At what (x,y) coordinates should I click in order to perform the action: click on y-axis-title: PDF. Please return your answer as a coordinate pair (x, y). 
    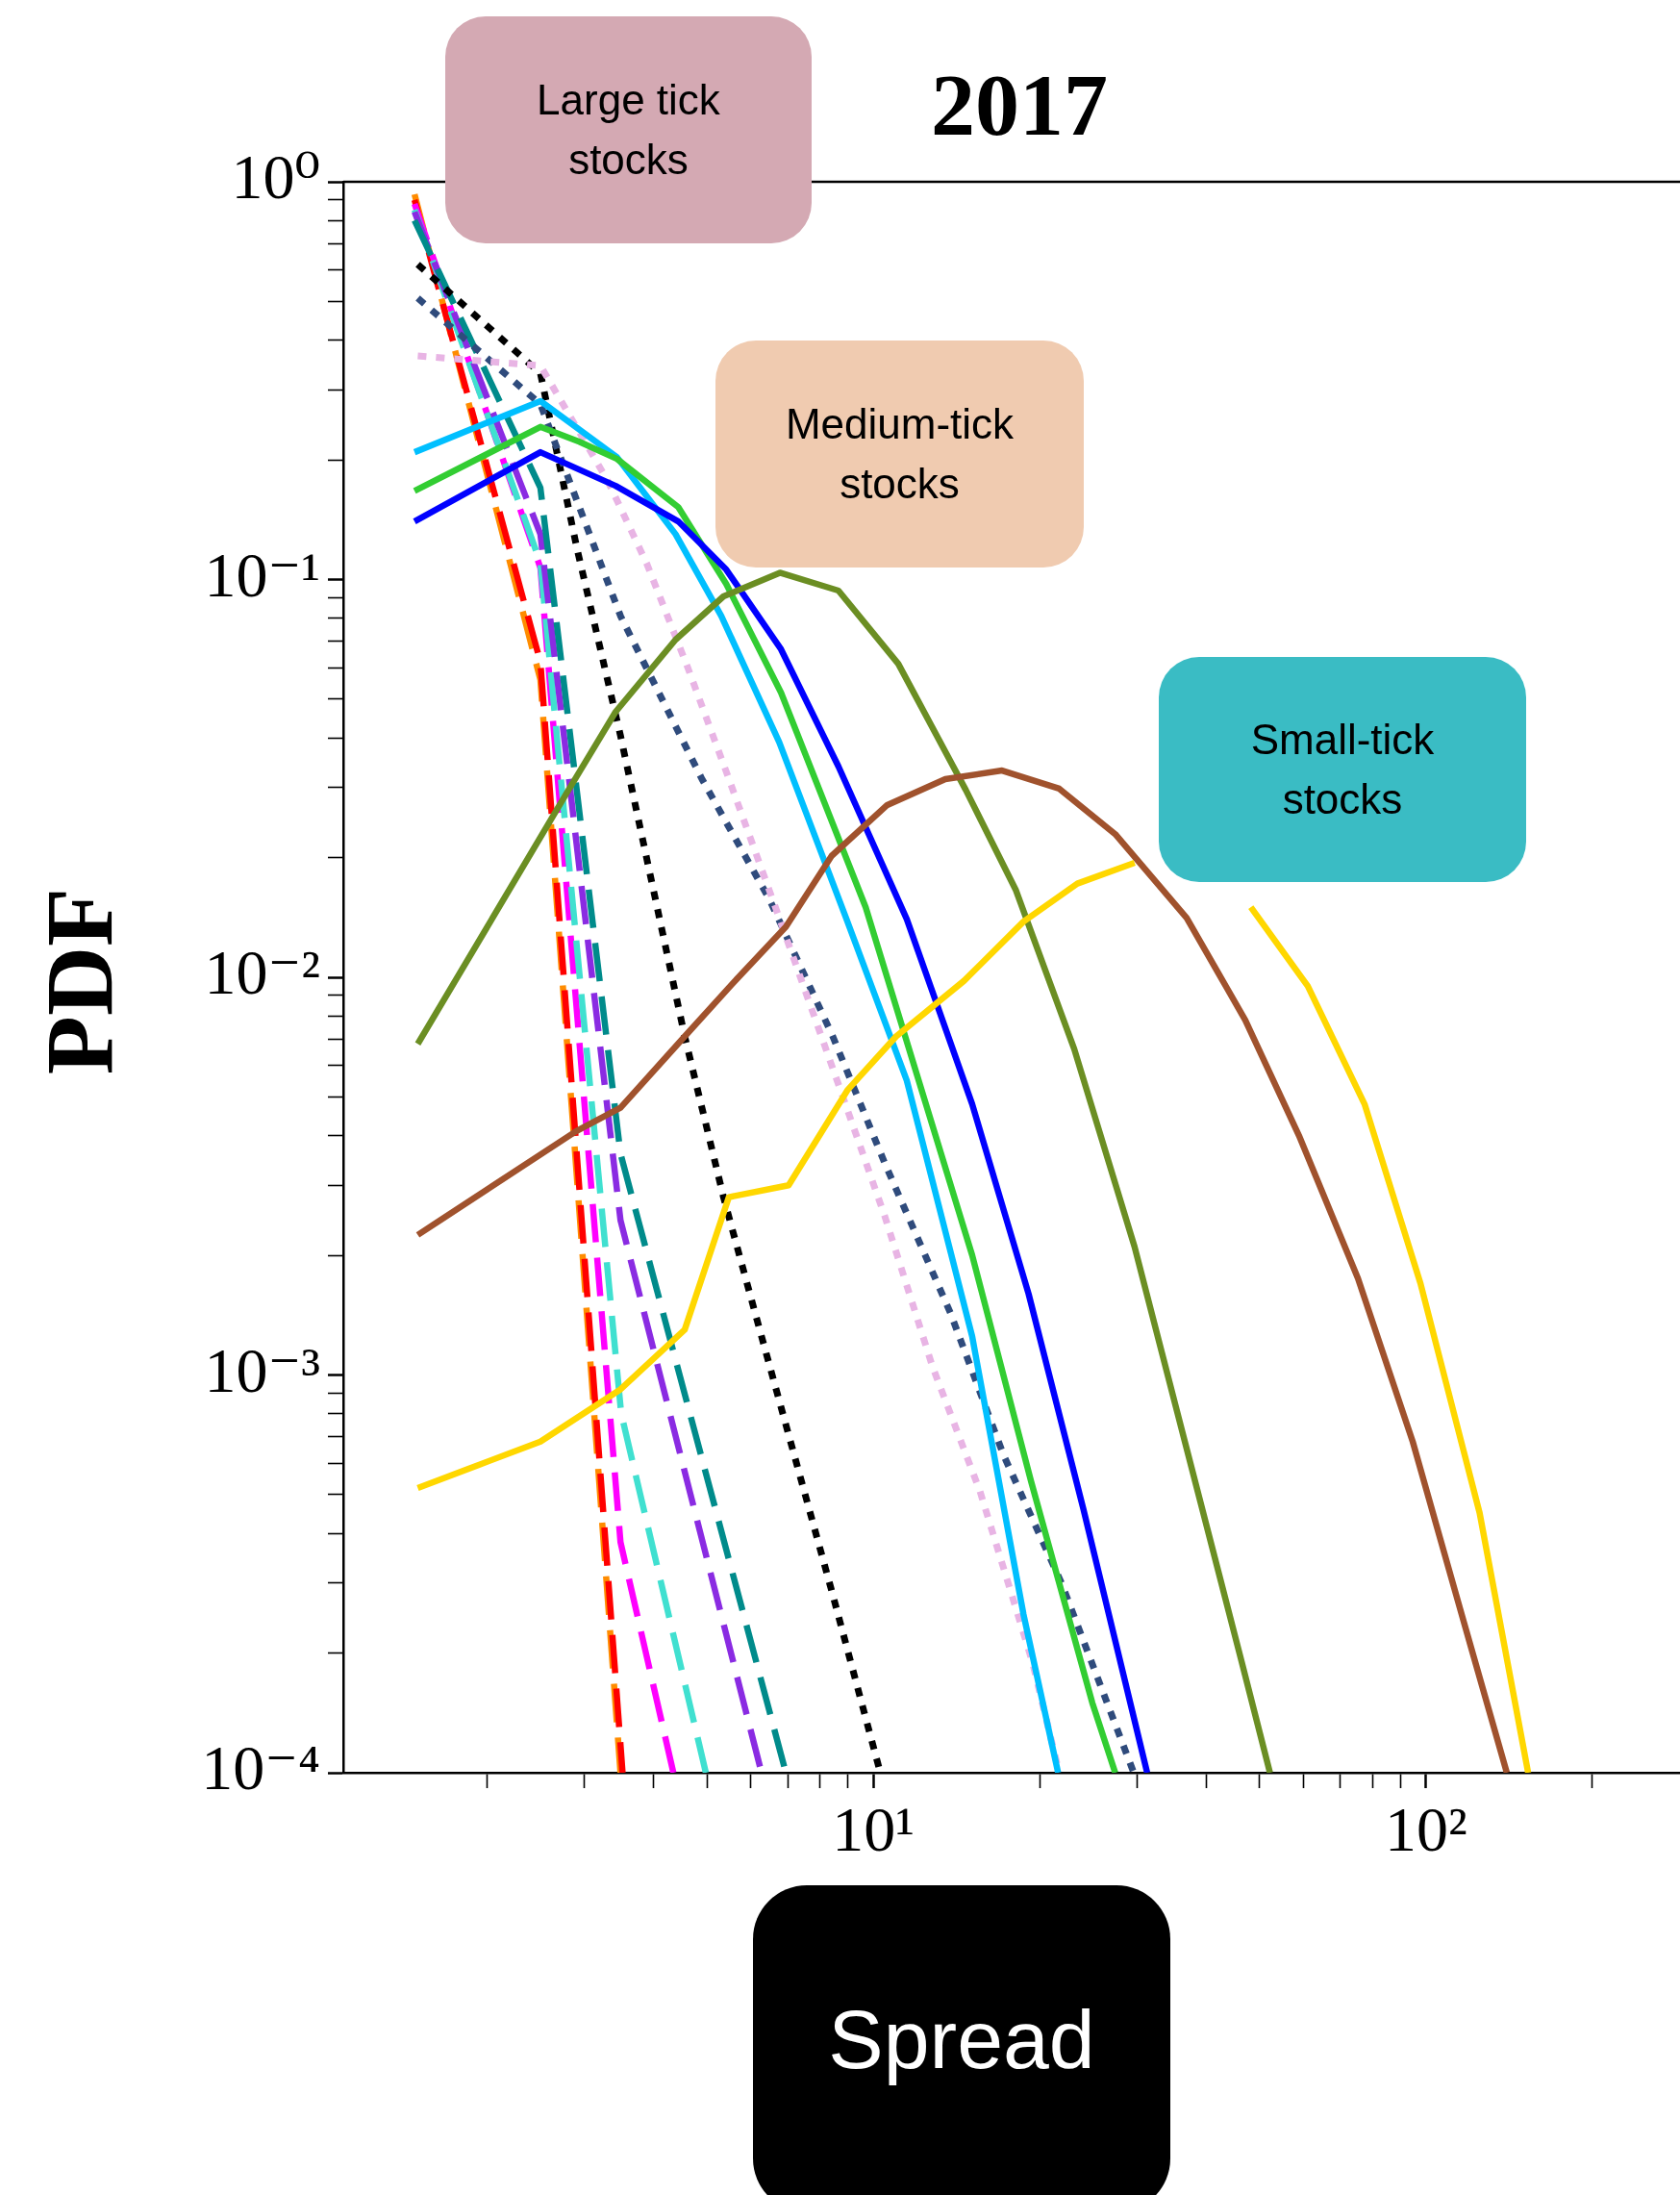
    Looking at the image, I should click on (79, 981).